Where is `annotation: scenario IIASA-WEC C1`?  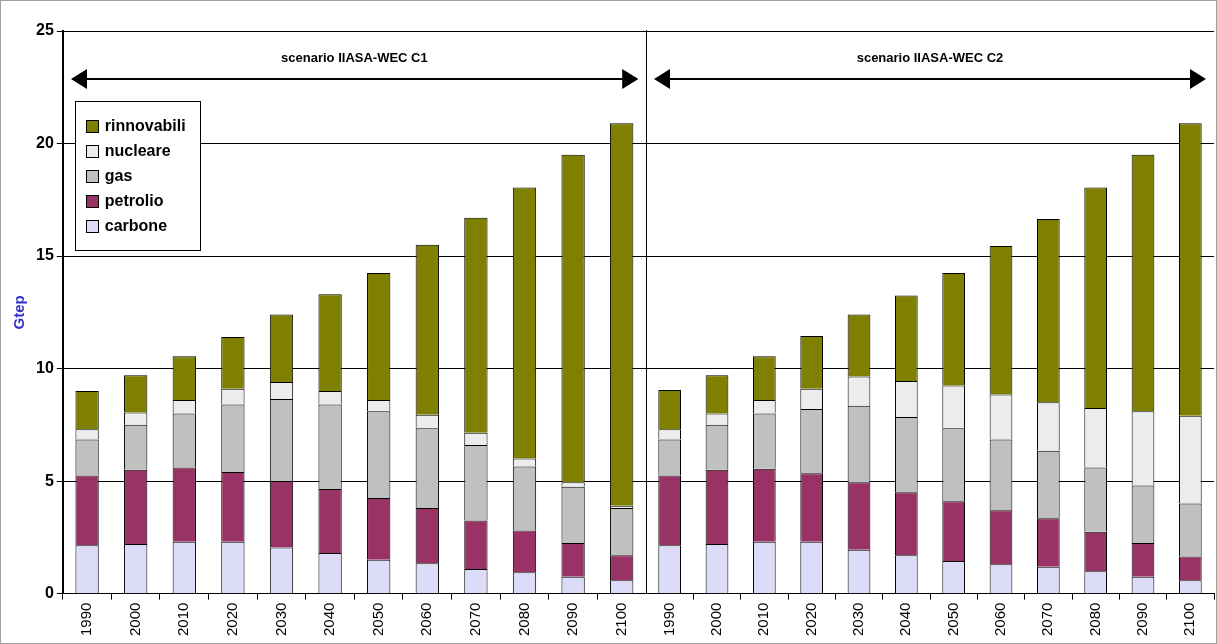
annotation: scenario IIASA-WEC C1 is located at coordinates (354, 58).